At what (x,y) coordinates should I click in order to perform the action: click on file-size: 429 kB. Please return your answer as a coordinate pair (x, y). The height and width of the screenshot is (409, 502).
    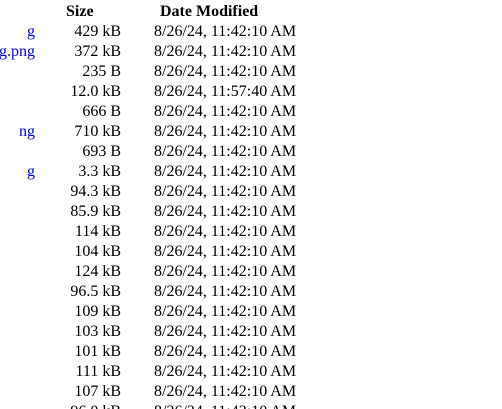
    Looking at the image, I should click on (97, 31).